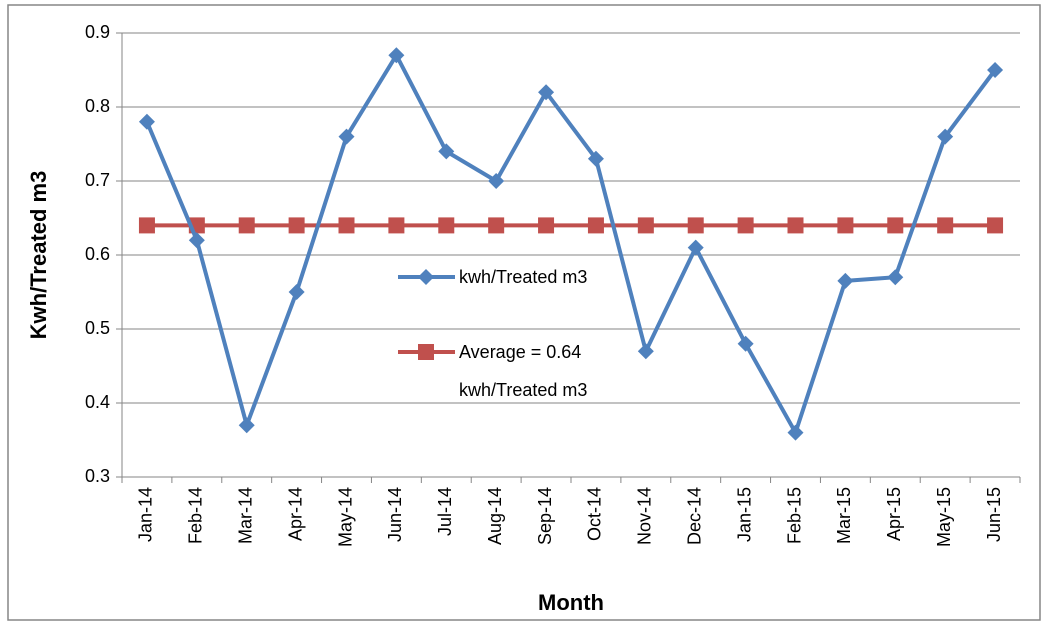 This screenshot has height=635, width=1050. I want to click on x-tick-label: Dec-14, so click(694, 516).